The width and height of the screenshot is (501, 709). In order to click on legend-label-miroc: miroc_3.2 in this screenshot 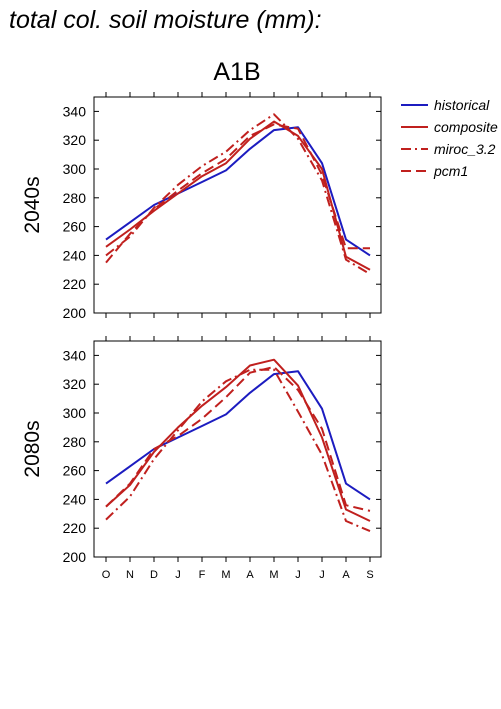, I will do `click(465, 149)`.